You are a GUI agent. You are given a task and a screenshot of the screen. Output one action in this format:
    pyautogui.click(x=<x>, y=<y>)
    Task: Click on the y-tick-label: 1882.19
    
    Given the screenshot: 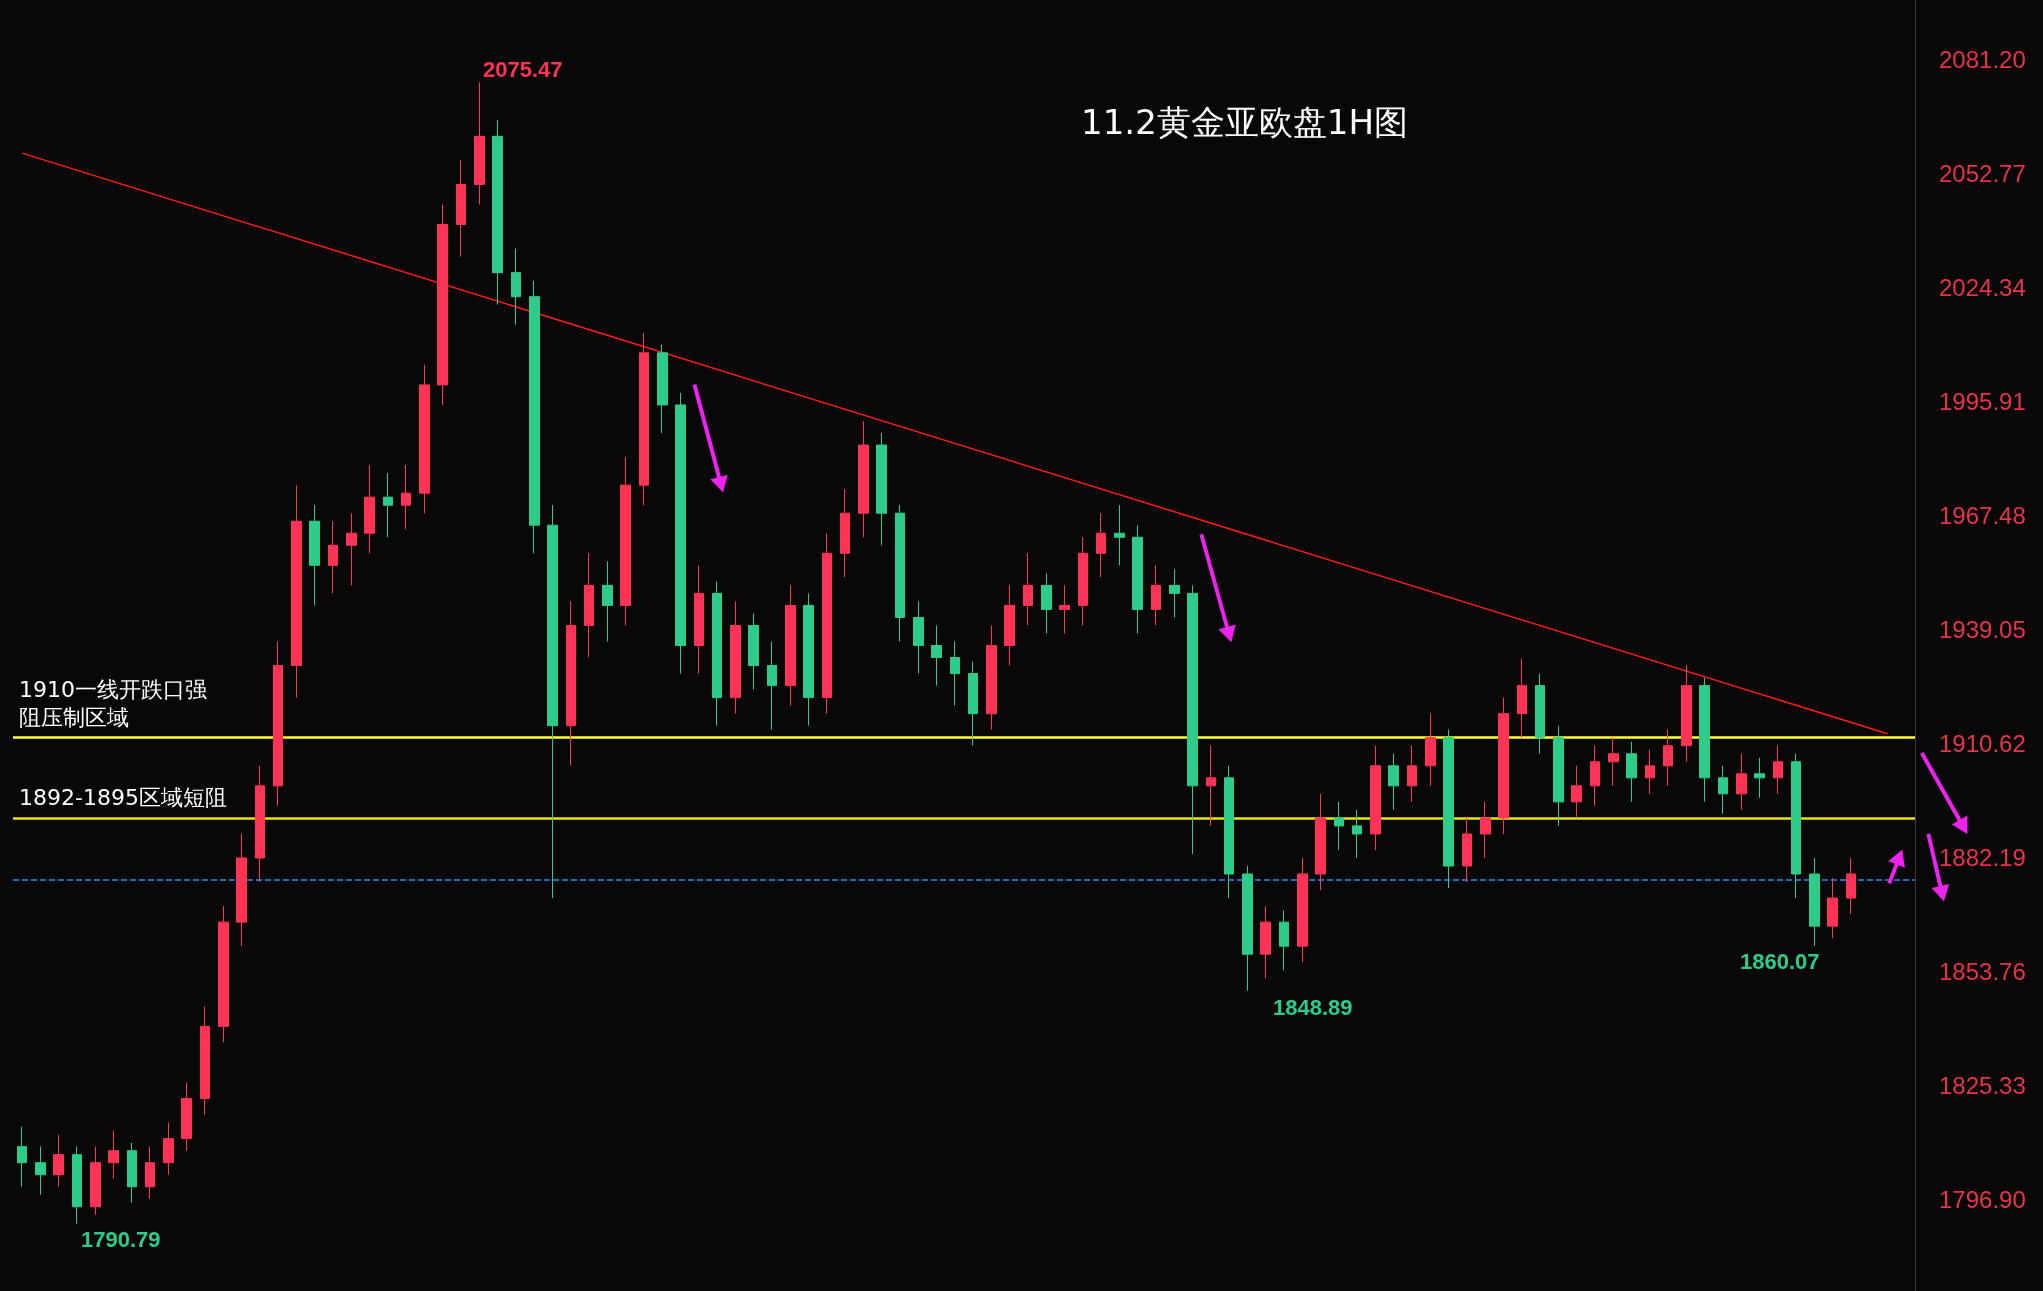 What is the action you would take?
    pyautogui.click(x=1982, y=857)
    